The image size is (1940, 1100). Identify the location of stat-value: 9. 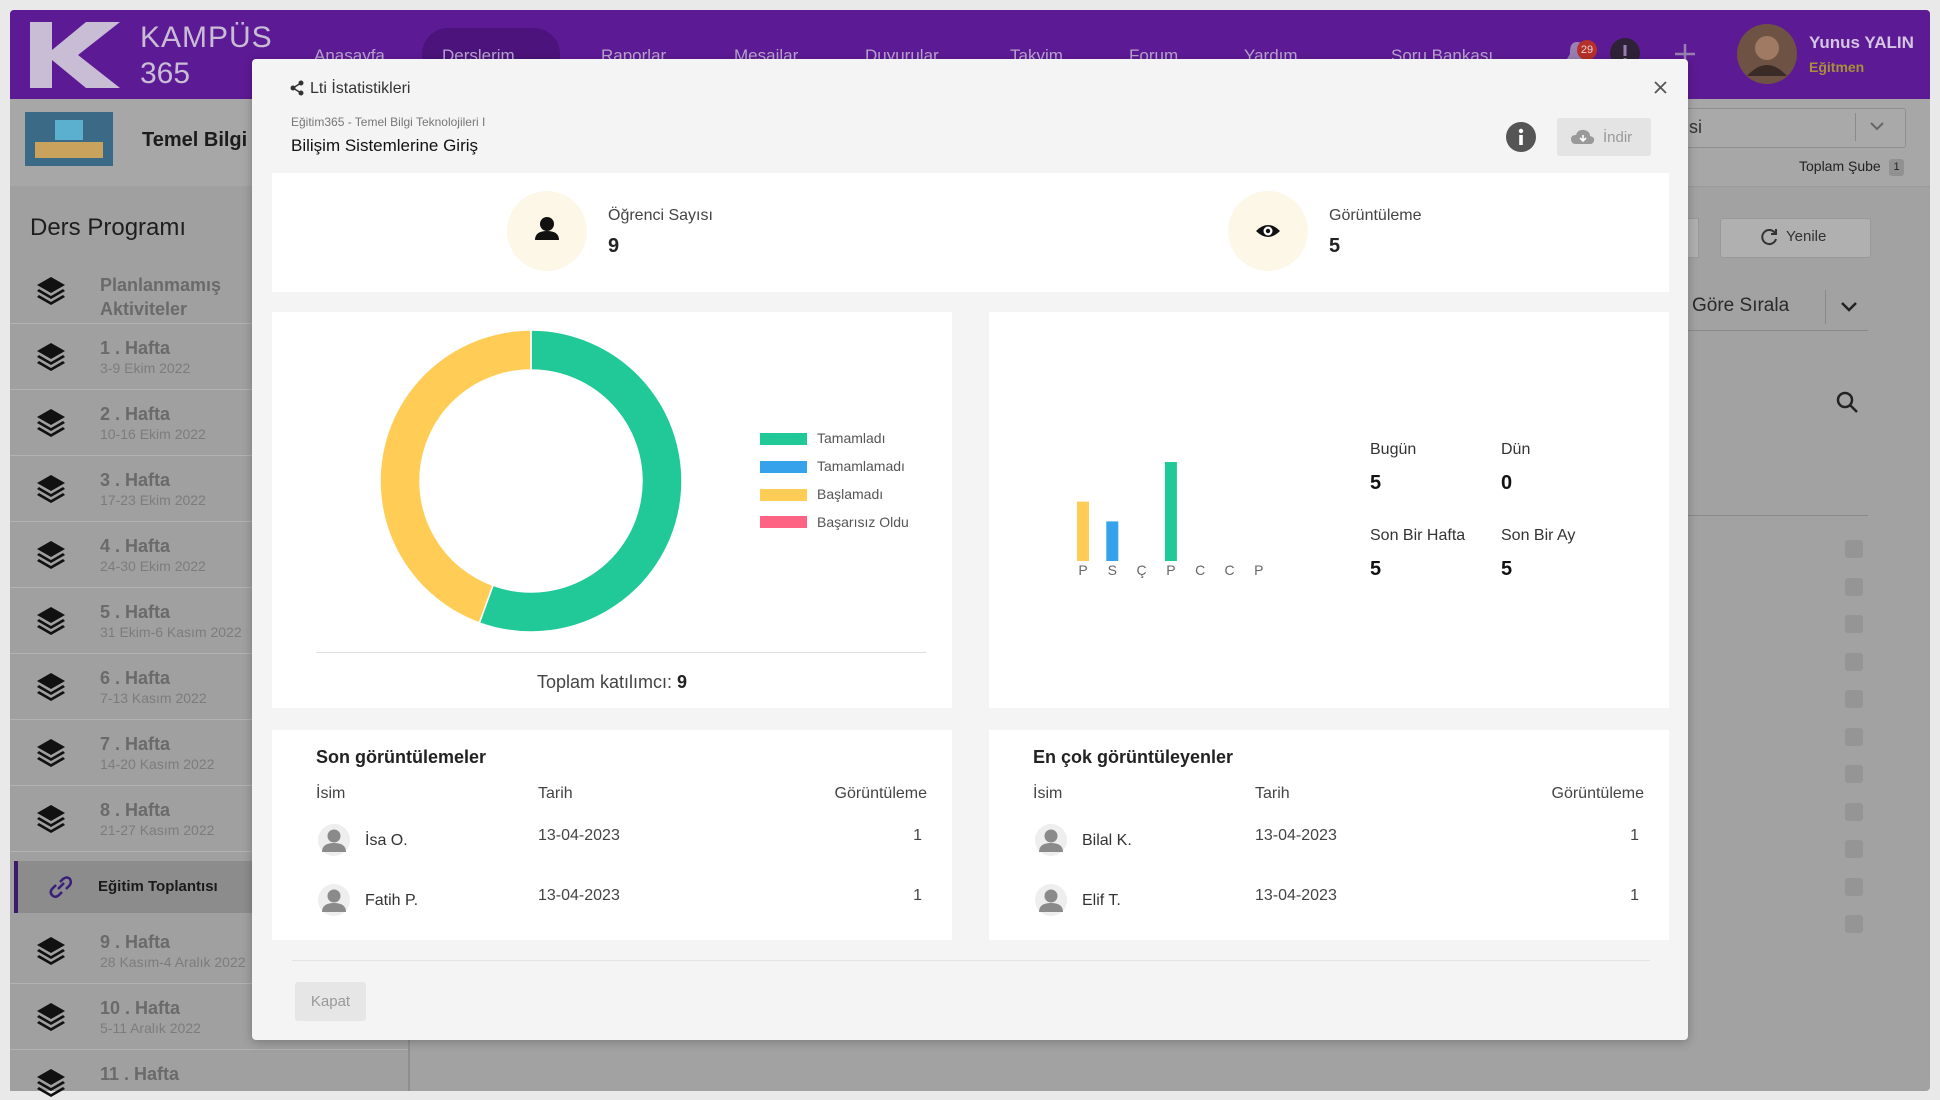
(614, 245).